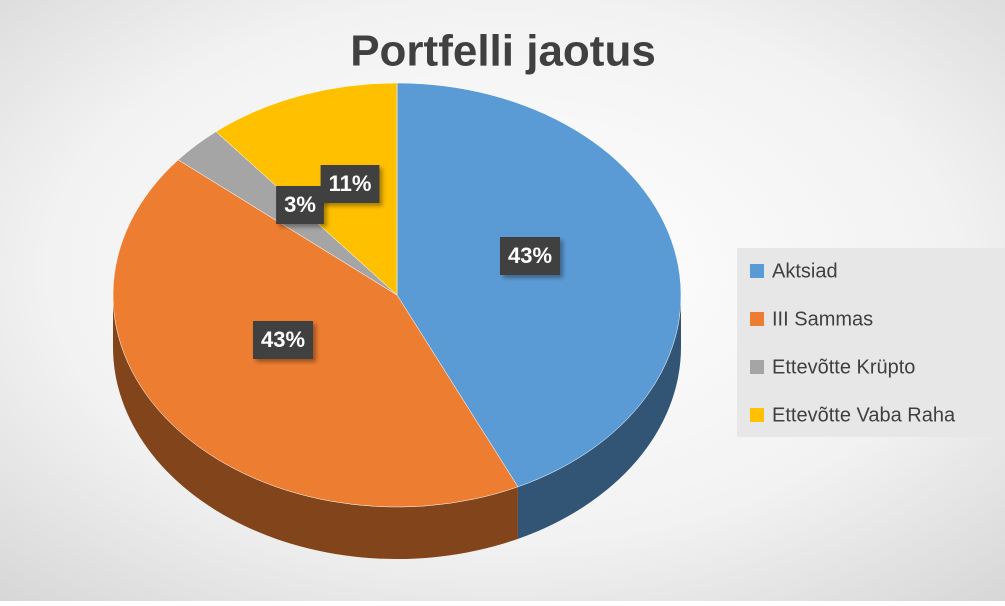  I want to click on legend-label: Ettevõtte Krüpto, so click(843, 367).